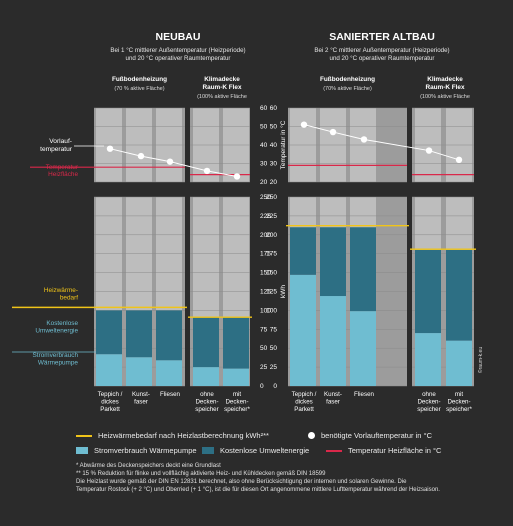 This screenshot has height=526, width=513. What do you see at coordinates (274, 182) in the screenshot?
I see `chart2-temp-tick-1: 20` at bounding box center [274, 182].